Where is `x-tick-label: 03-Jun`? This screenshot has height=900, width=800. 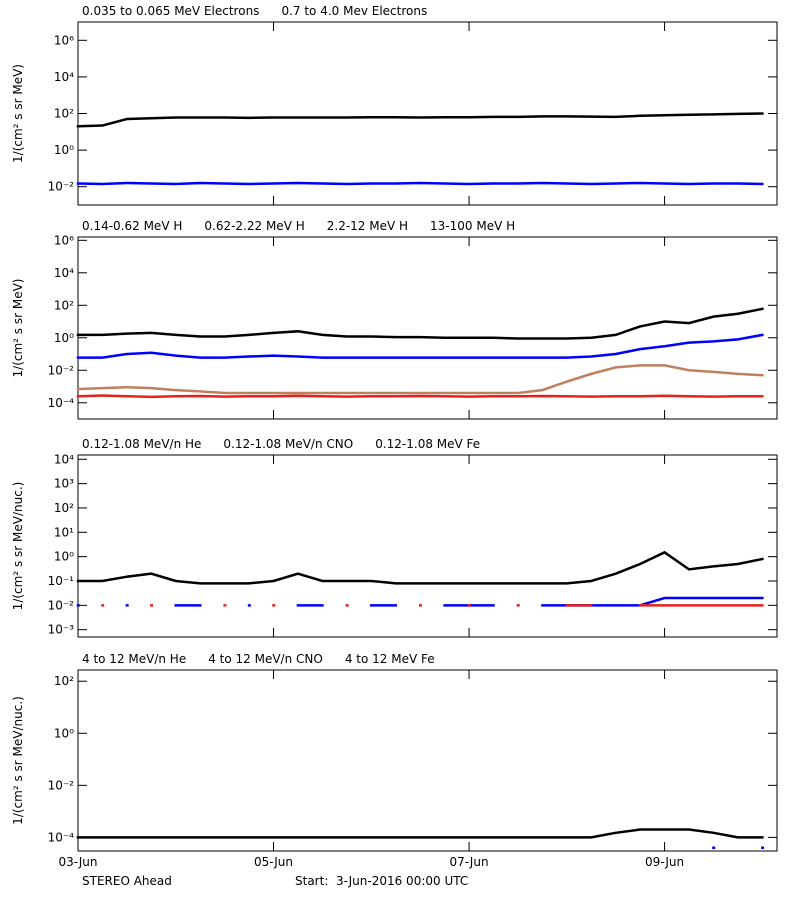
x-tick-label: 03-Jun is located at coordinates (77, 862).